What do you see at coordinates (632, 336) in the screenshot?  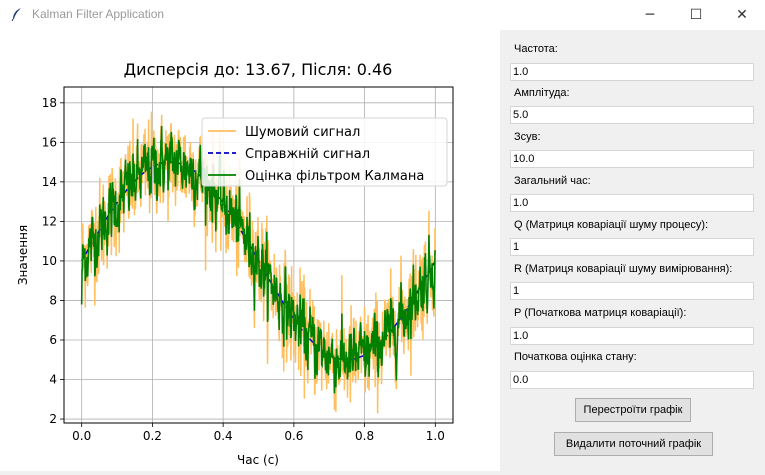 I see `p-matrix-input` at bounding box center [632, 336].